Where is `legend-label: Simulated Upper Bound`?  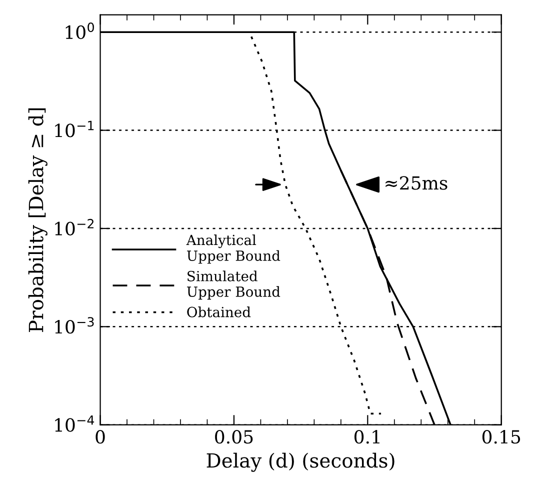 legend-label: Simulated Upper Bound is located at coordinates (233, 285).